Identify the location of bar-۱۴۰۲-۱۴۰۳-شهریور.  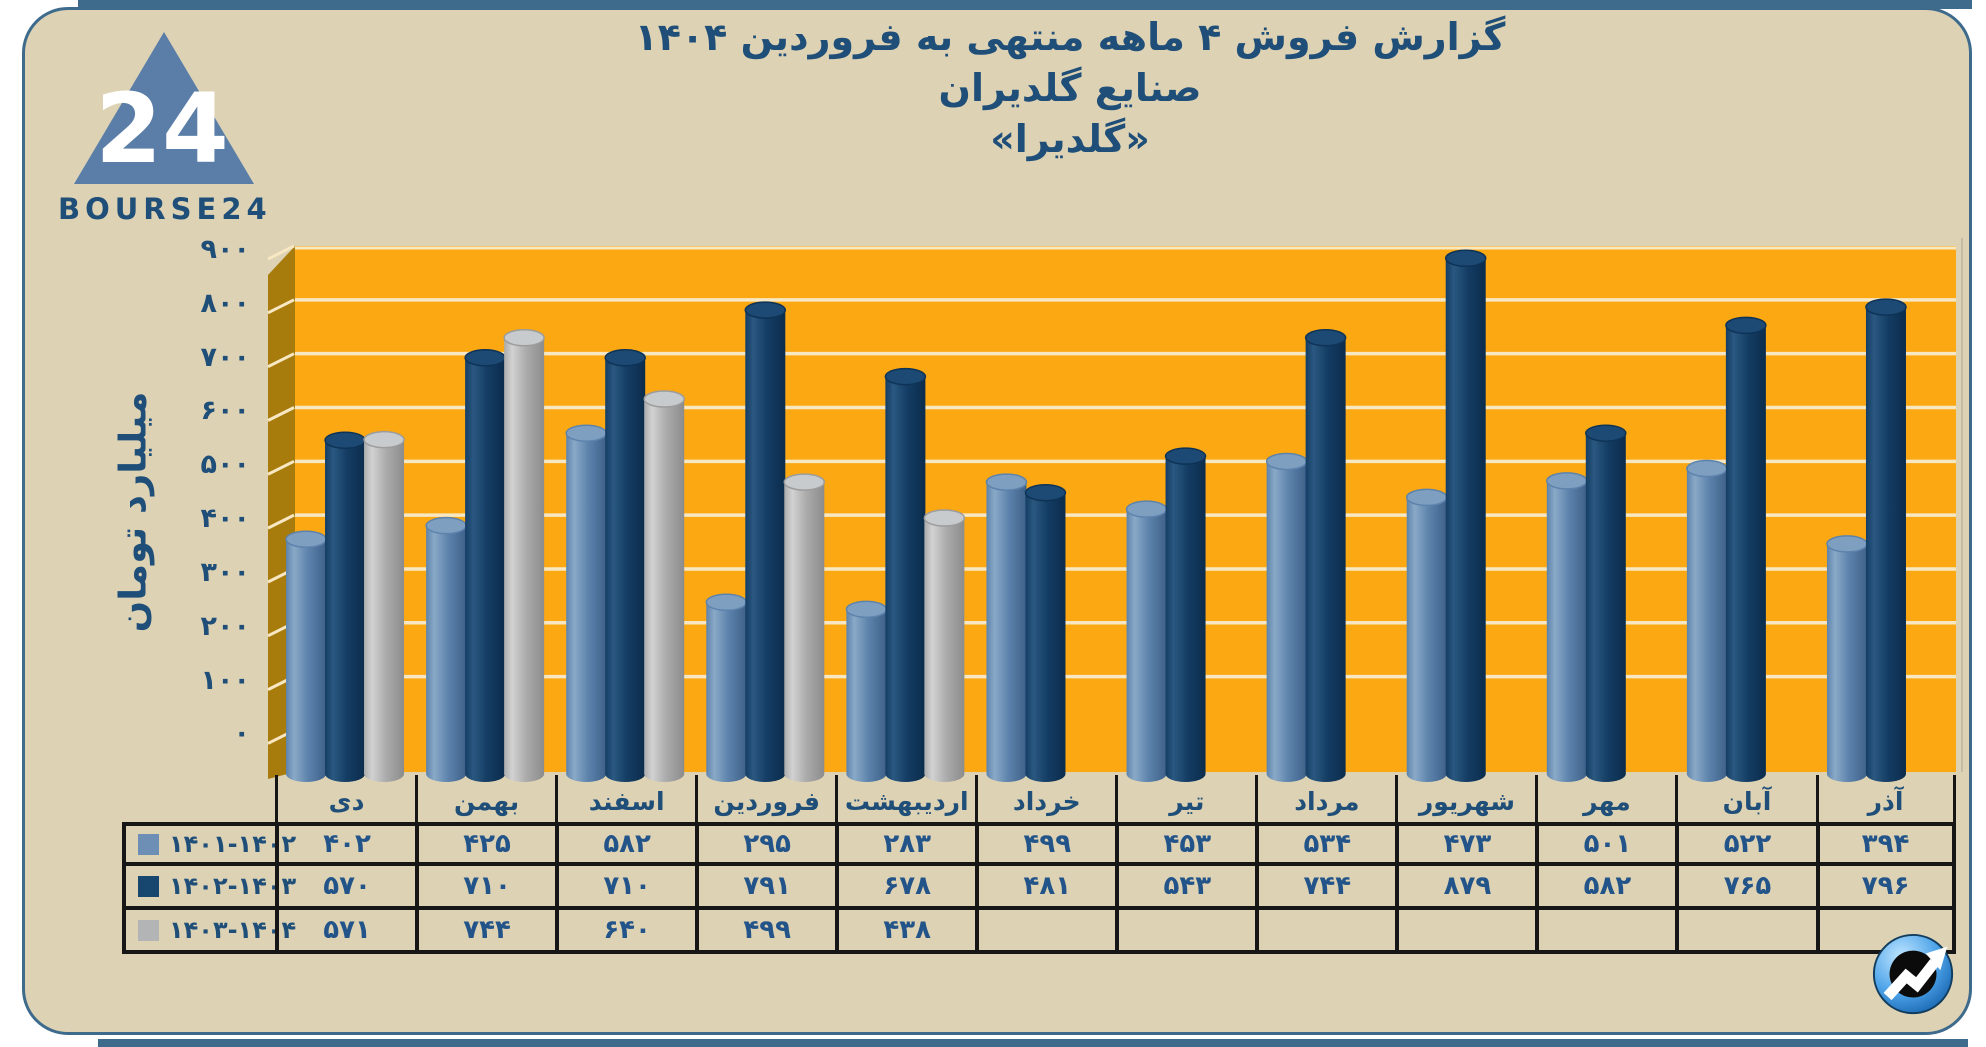
(1465, 515).